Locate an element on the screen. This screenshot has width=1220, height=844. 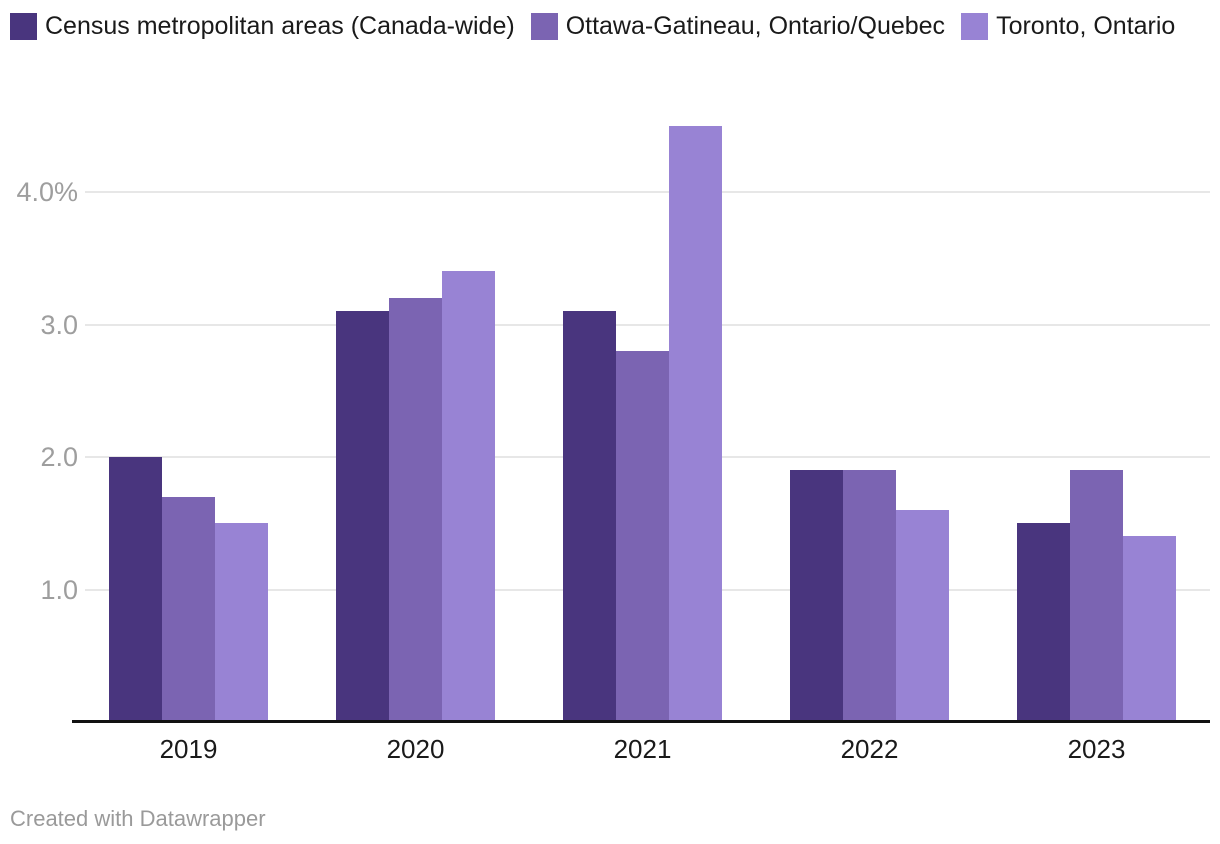
legend-item-2: Ottawa-Gatineau, Ontario/Quebec is located at coordinates (738, 26).